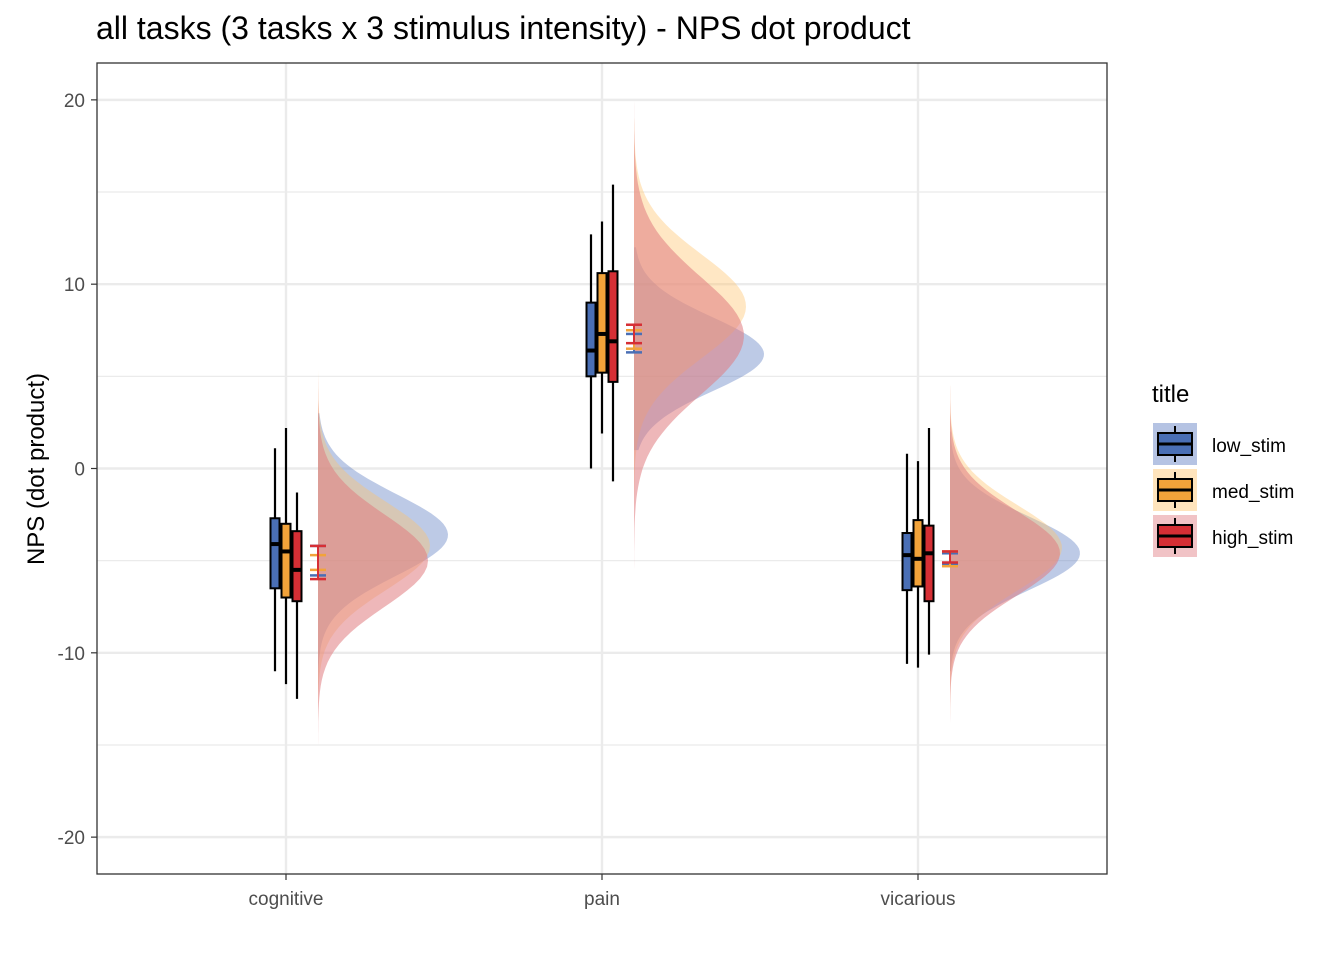 This screenshot has width=1344, height=960. Describe the element at coordinates (634, 334) in the screenshot. I see `ci-high_stim-pain` at that location.